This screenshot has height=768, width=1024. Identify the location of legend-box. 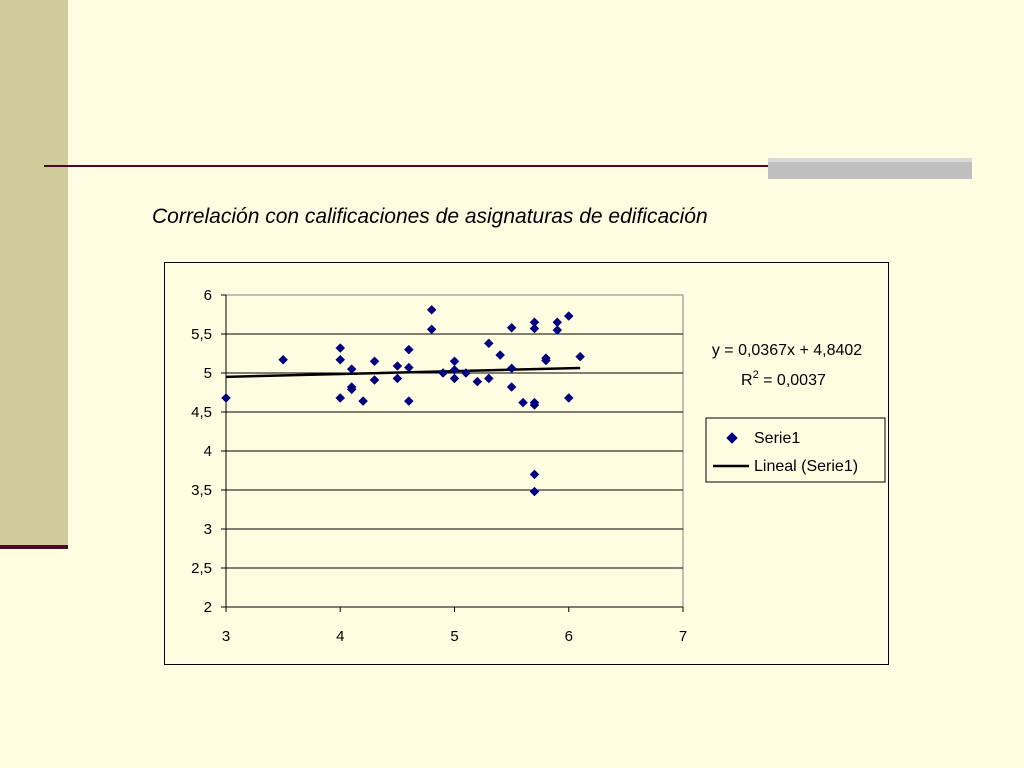
(795, 450).